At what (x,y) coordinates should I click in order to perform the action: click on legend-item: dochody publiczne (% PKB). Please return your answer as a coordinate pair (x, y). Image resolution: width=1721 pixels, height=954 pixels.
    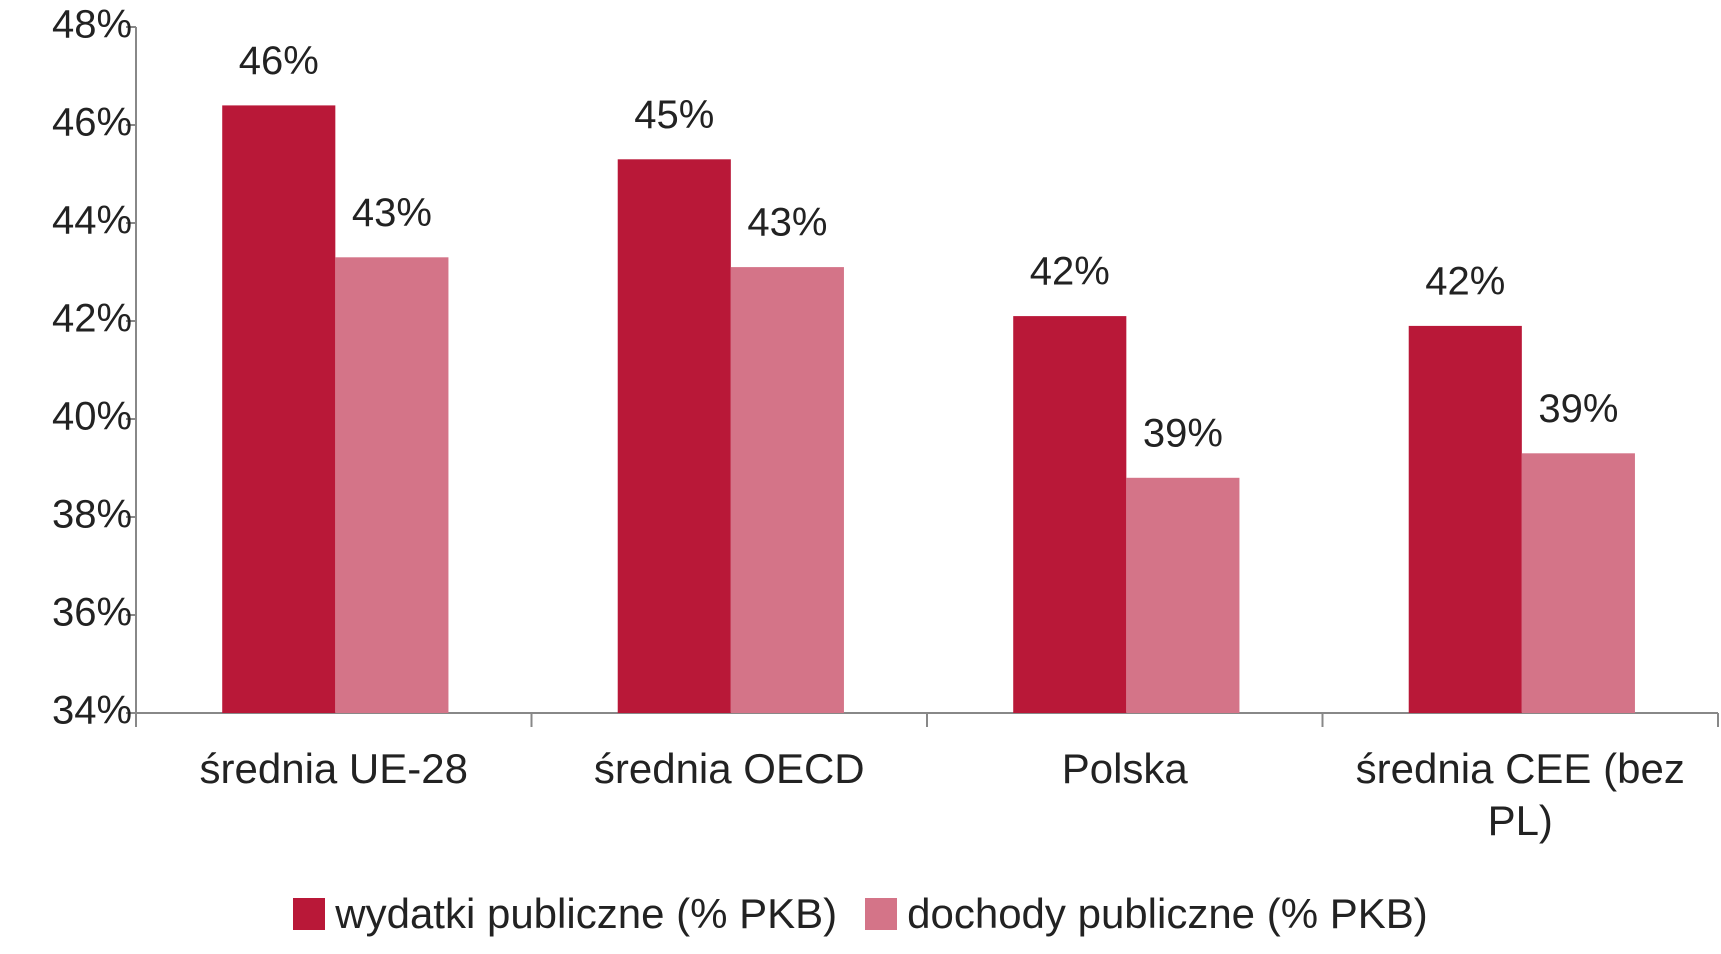
    Looking at the image, I should click on (1146, 914).